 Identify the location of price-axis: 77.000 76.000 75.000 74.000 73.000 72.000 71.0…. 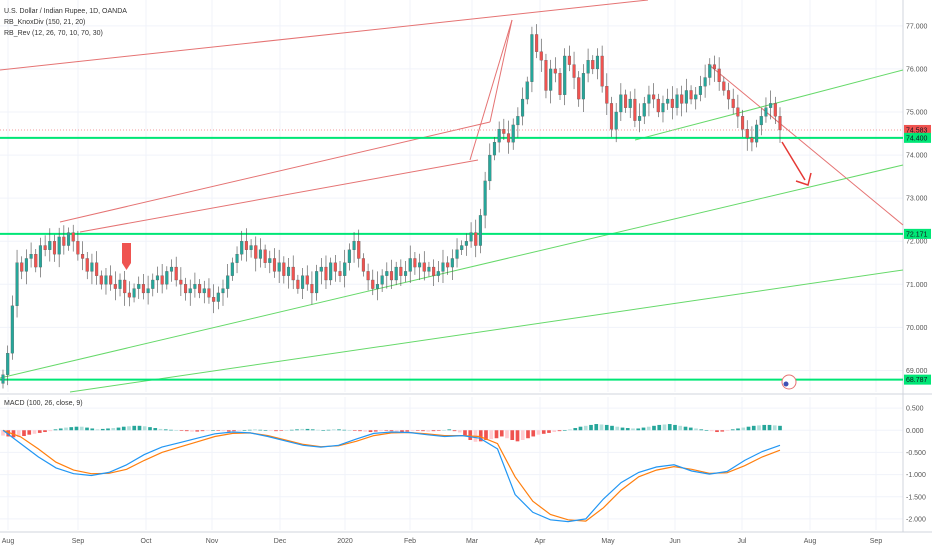
(917, 273).